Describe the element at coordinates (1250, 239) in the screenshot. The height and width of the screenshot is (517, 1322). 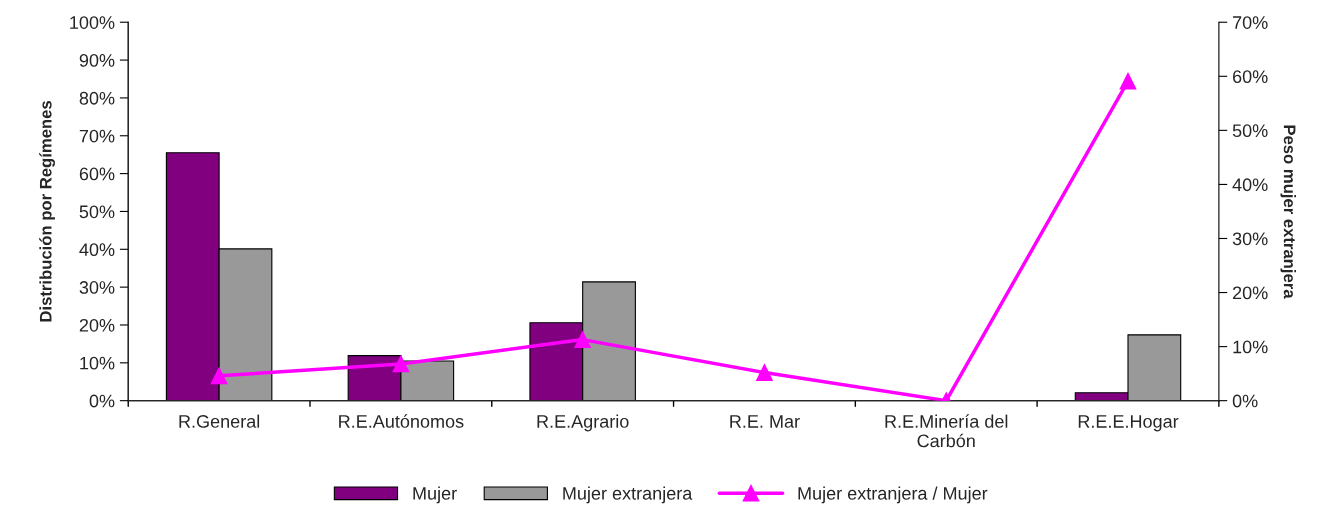
I see `y2-tick-label: 30%` at that location.